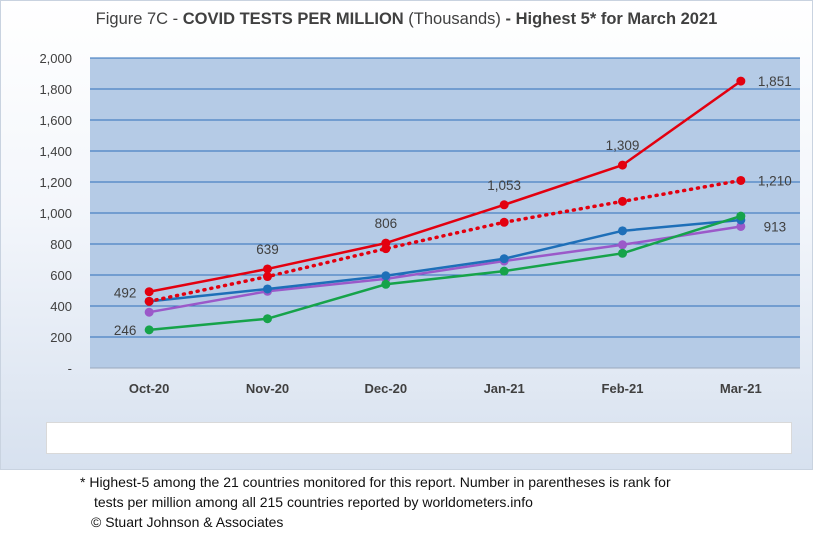 The image size is (813, 536). What do you see at coordinates (61, 306) in the screenshot?
I see `y-tick-label: 400` at bounding box center [61, 306].